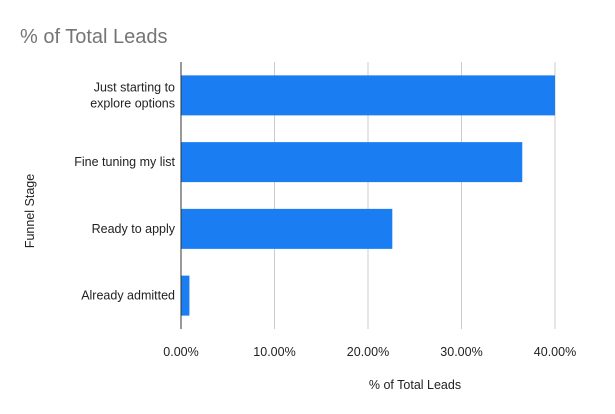  Describe the element at coordinates (274, 352) in the screenshot. I see `x-tick-label: 10.00%` at that location.